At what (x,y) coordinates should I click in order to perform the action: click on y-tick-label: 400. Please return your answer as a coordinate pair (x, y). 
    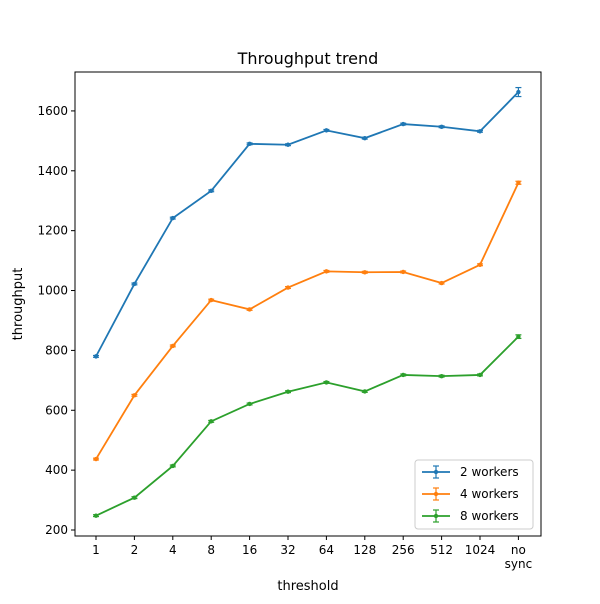
    Looking at the image, I should click on (56, 470).